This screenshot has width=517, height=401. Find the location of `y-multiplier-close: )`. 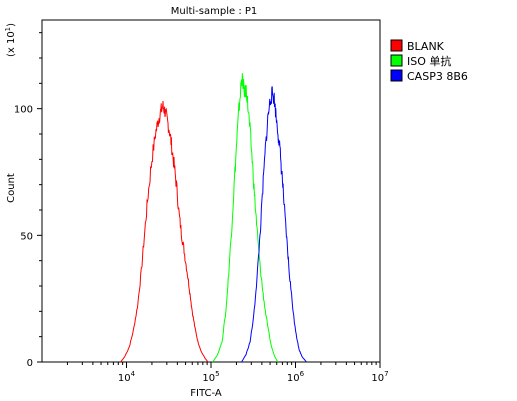

y-multiplier-close: ) is located at coordinates (11, 25).